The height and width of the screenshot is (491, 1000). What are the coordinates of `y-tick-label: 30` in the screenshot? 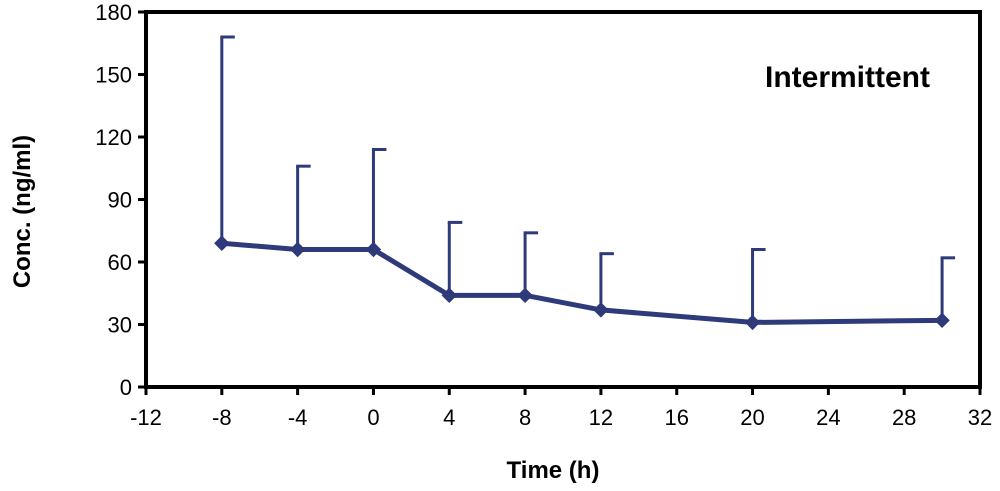 It's located at (120, 325).